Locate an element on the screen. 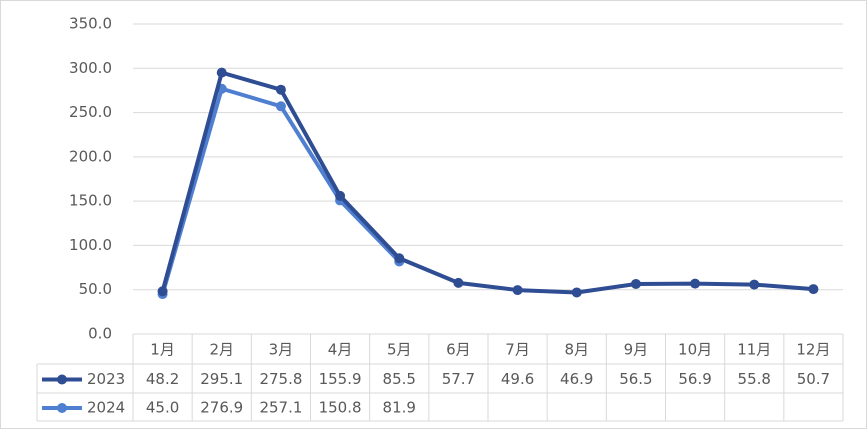 This screenshot has width=867, height=433. x-tick-label: 12月 is located at coordinates (813, 350).